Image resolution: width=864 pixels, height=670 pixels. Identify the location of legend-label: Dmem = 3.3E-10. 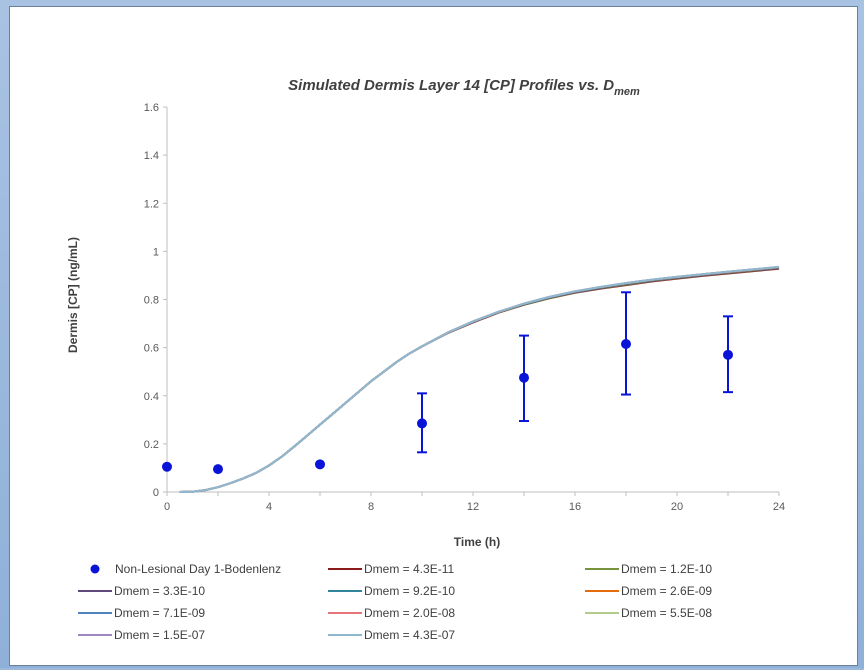
(159, 591).